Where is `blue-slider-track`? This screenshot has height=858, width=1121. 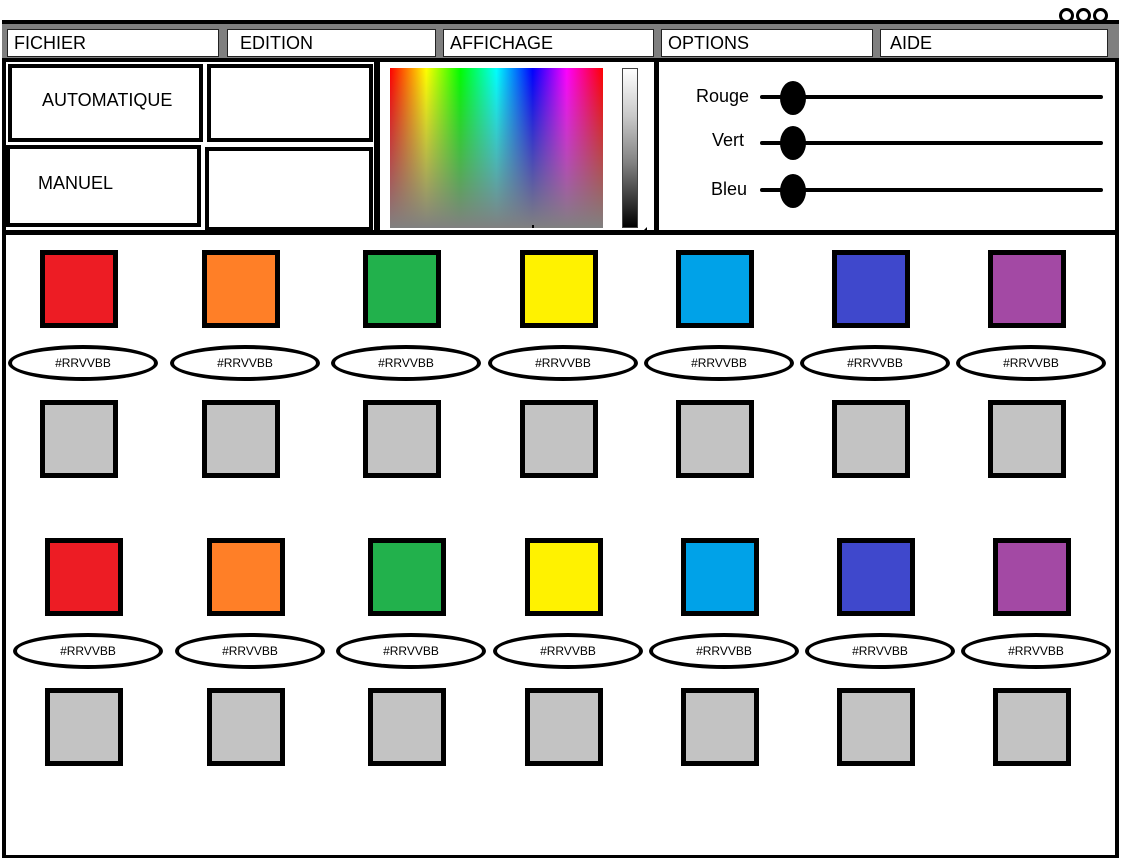 blue-slider-track is located at coordinates (931, 190).